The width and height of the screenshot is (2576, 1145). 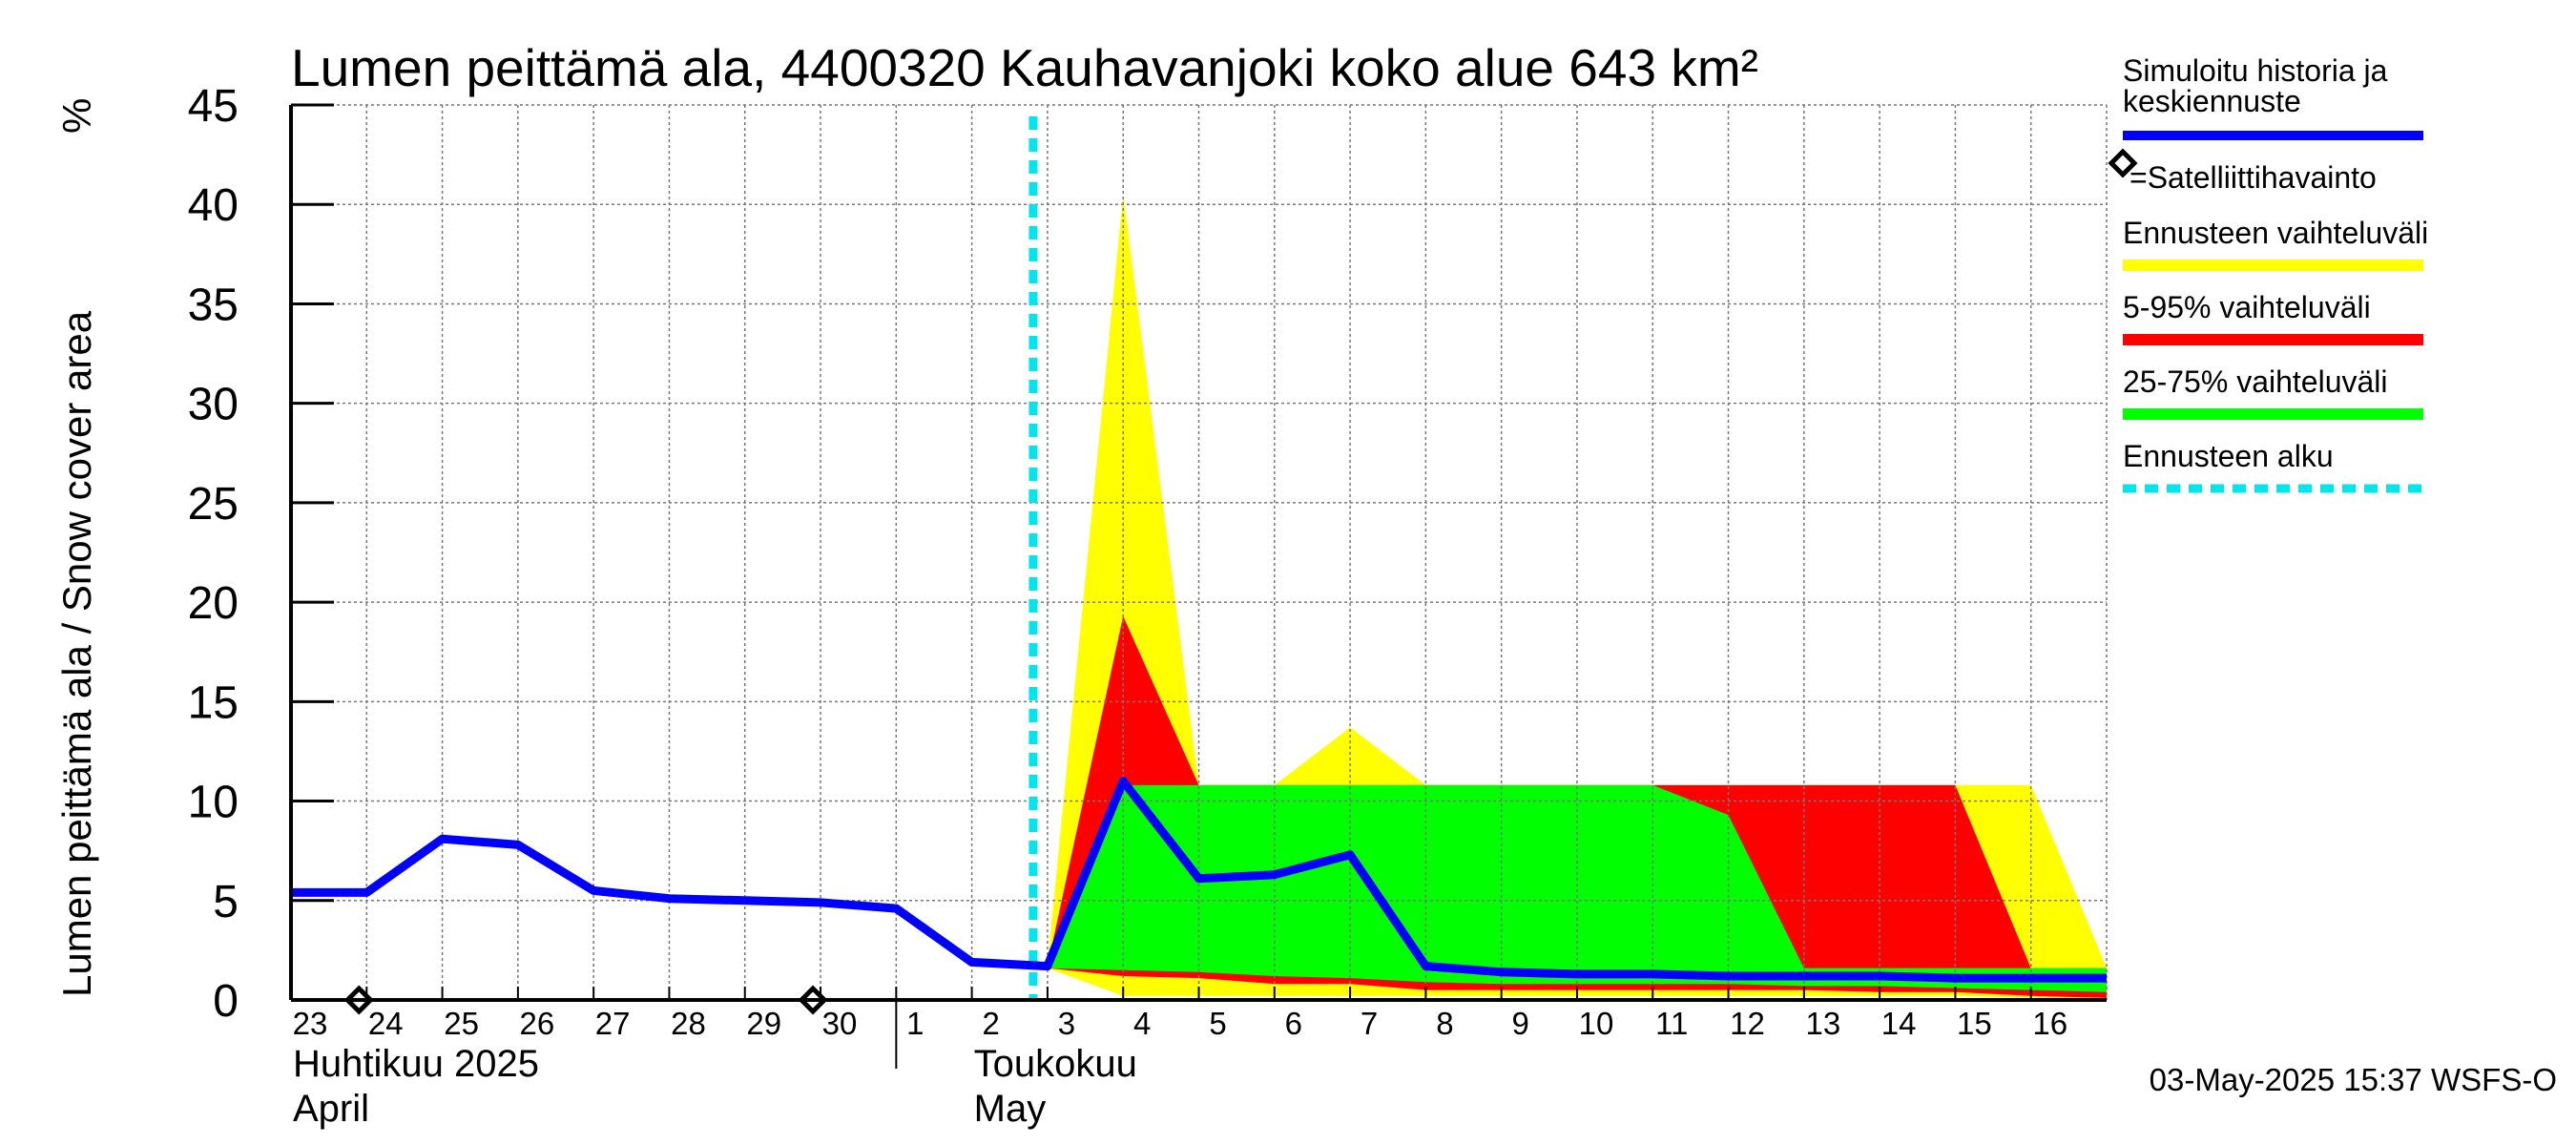 What do you see at coordinates (1217, 1023) in the screenshot?
I see `x-tick-label: 5` at bounding box center [1217, 1023].